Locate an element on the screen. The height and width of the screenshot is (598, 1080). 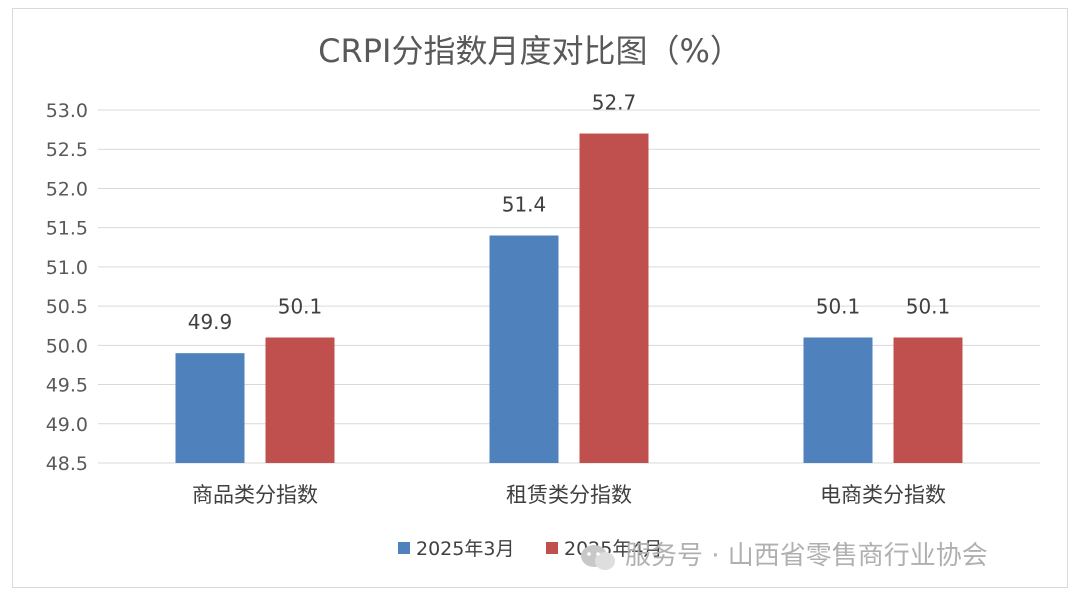
data-label: 49.9 is located at coordinates (210, 322).